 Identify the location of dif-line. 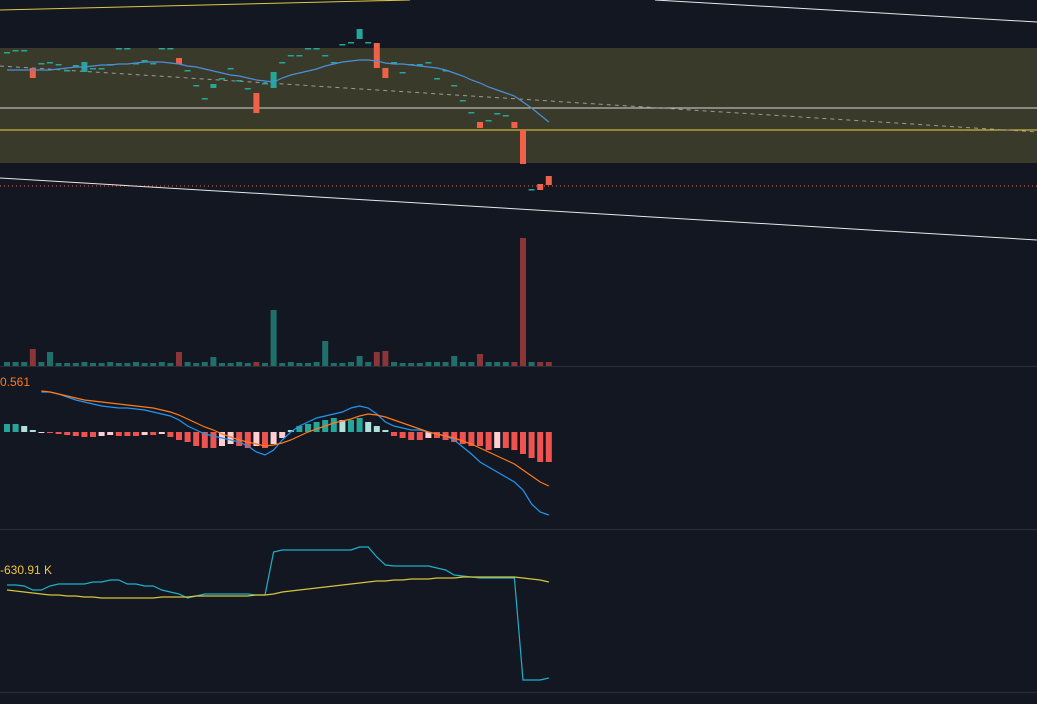
(295, 453).